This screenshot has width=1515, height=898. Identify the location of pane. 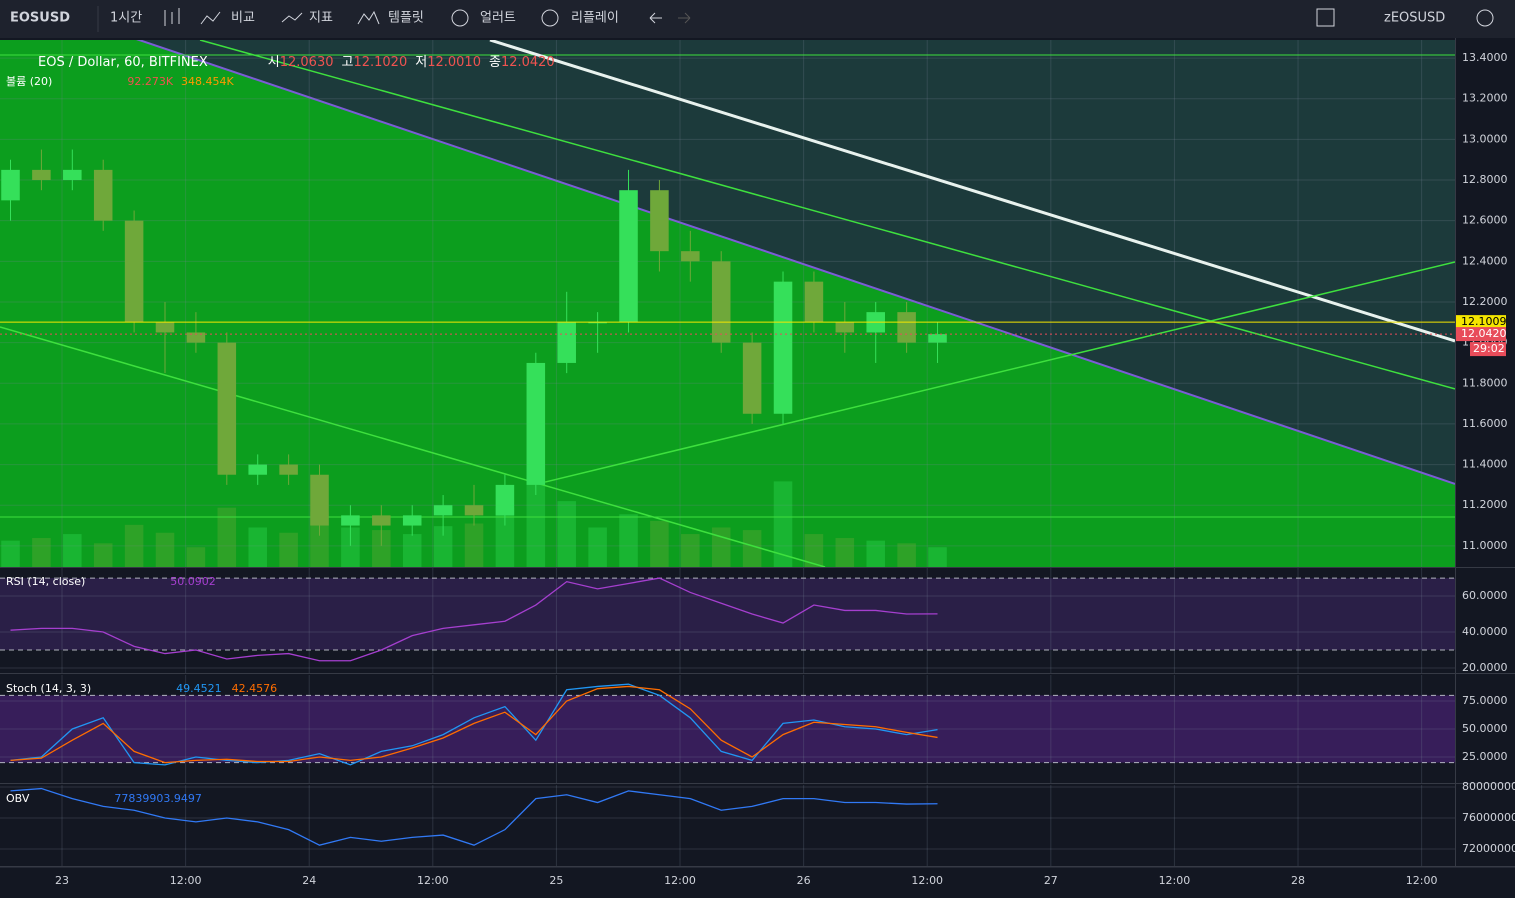
(727, 825).